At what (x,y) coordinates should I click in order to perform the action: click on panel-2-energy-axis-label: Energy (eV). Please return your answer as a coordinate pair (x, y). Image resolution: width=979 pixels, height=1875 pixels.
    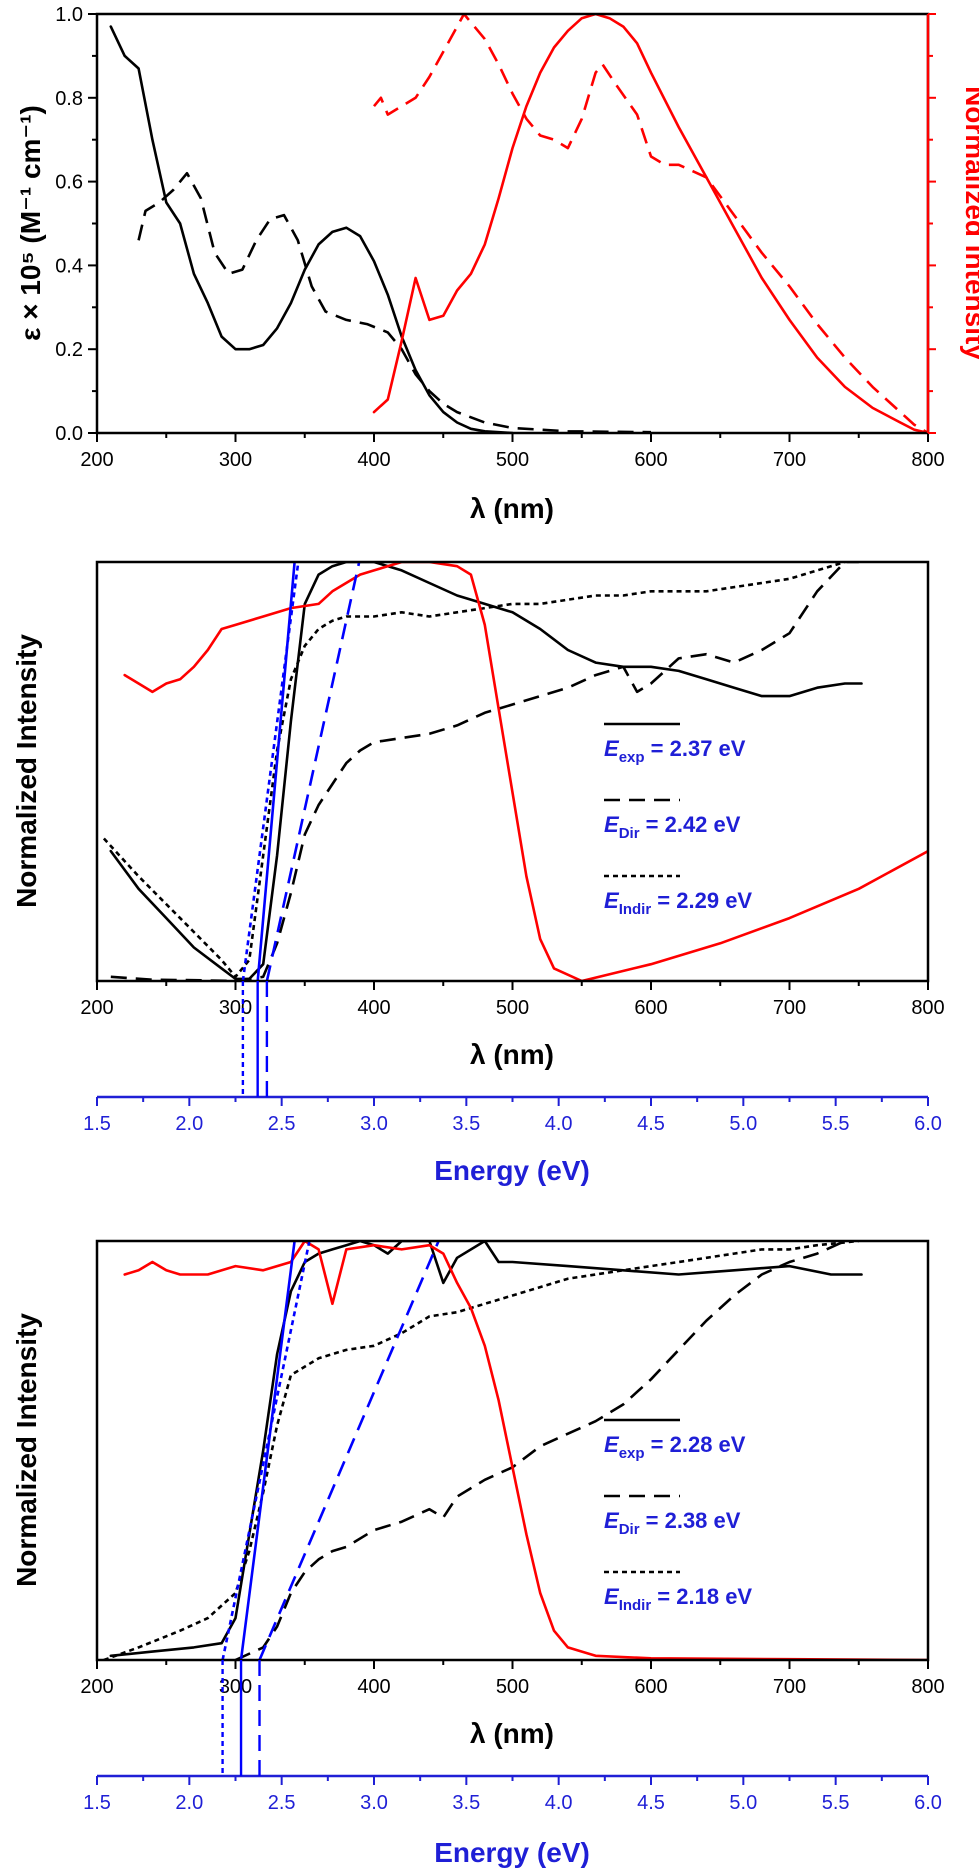
    Looking at the image, I should click on (512, 1170).